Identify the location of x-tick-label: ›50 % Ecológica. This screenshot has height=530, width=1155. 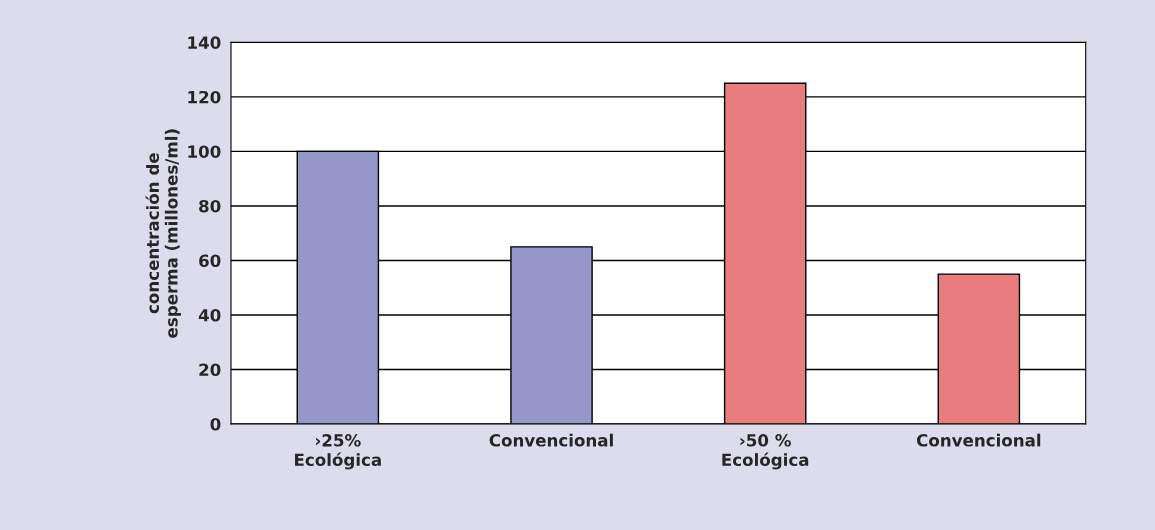
(765, 452).